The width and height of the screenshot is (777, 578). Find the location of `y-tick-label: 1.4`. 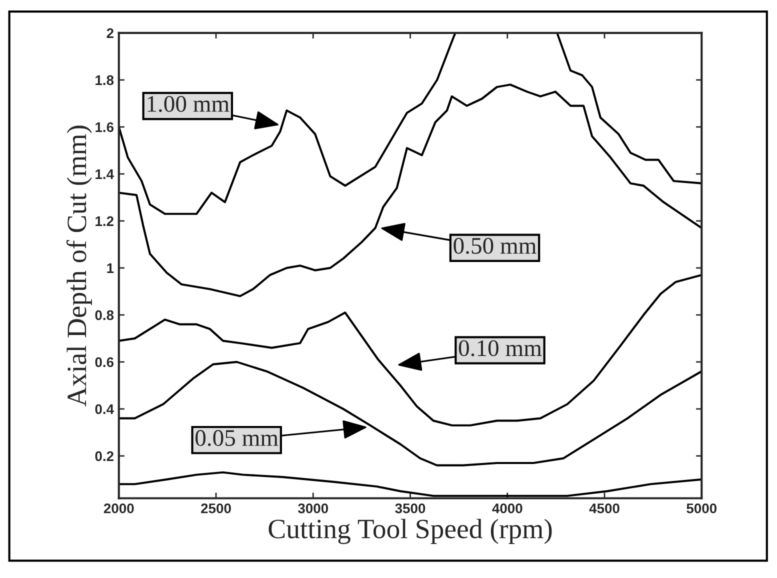

y-tick-label: 1.4 is located at coordinates (105, 174).